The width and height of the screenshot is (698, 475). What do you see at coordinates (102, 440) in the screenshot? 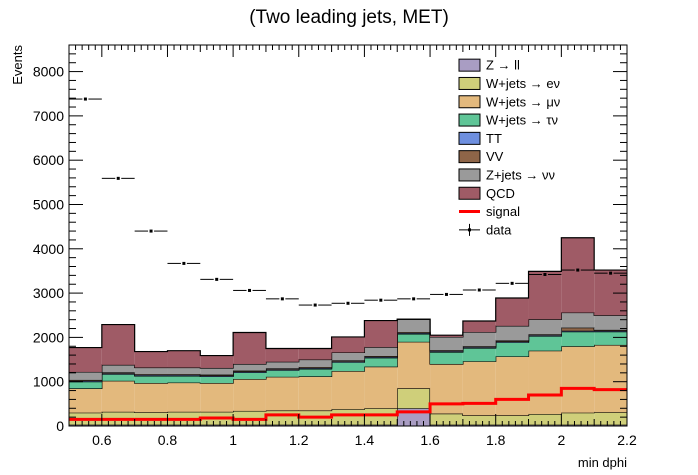
I see `x-tick-label: 0.6` at bounding box center [102, 440].